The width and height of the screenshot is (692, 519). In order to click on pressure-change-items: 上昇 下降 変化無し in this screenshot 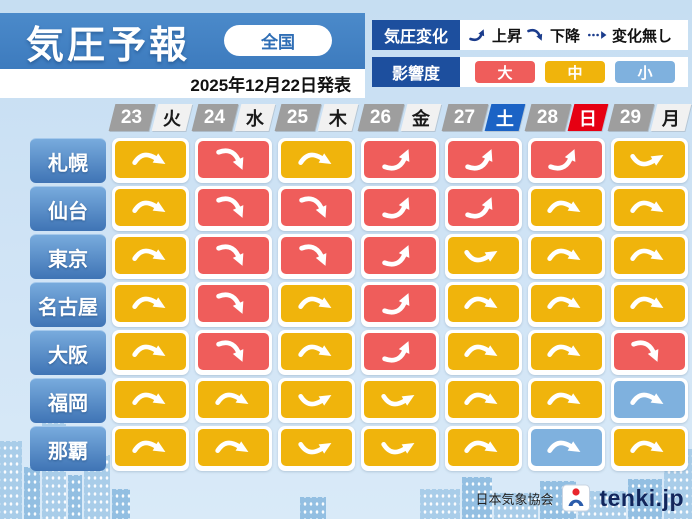, I will do `click(574, 35)`.